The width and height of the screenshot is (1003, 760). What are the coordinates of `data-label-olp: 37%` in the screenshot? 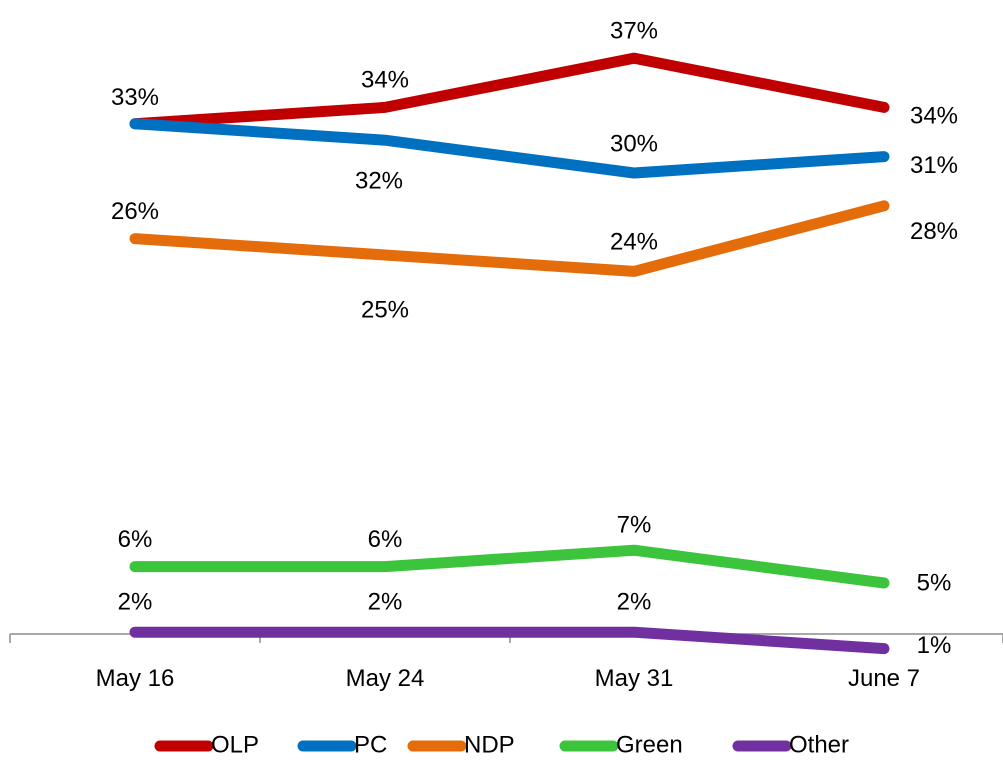 It's located at (634, 31).